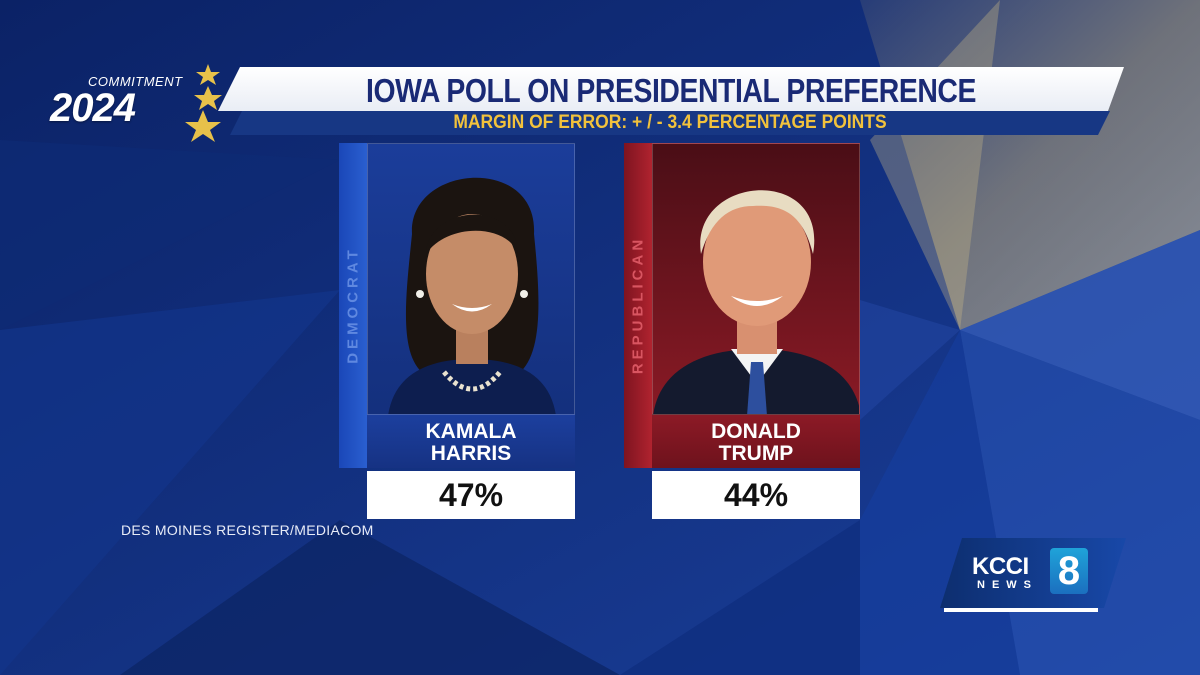  What do you see at coordinates (756, 495) in the screenshot?
I see `poll-percentage: 44%` at bounding box center [756, 495].